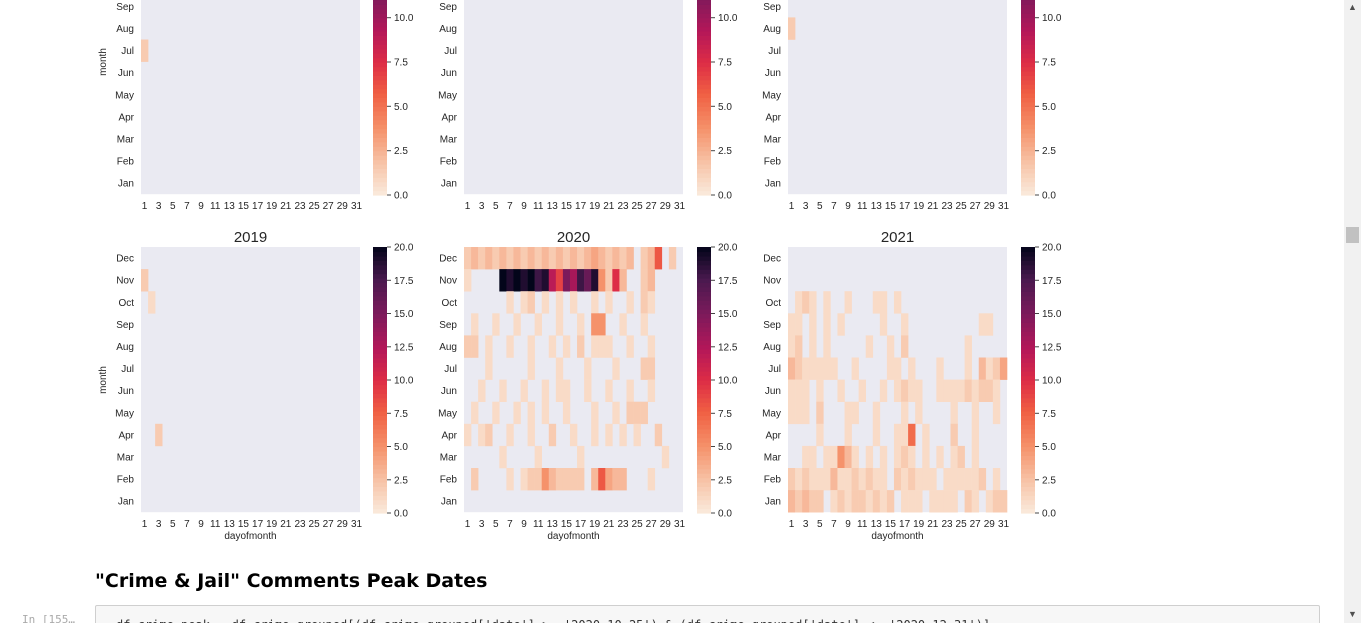 Image resolution: width=1361 pixels, height=623 pixels. What do you see at coordinates (1352, 7) in the screenshot?
I see `scroll-up-arrow-icon: ▲` at bounding box center [1352, 7].